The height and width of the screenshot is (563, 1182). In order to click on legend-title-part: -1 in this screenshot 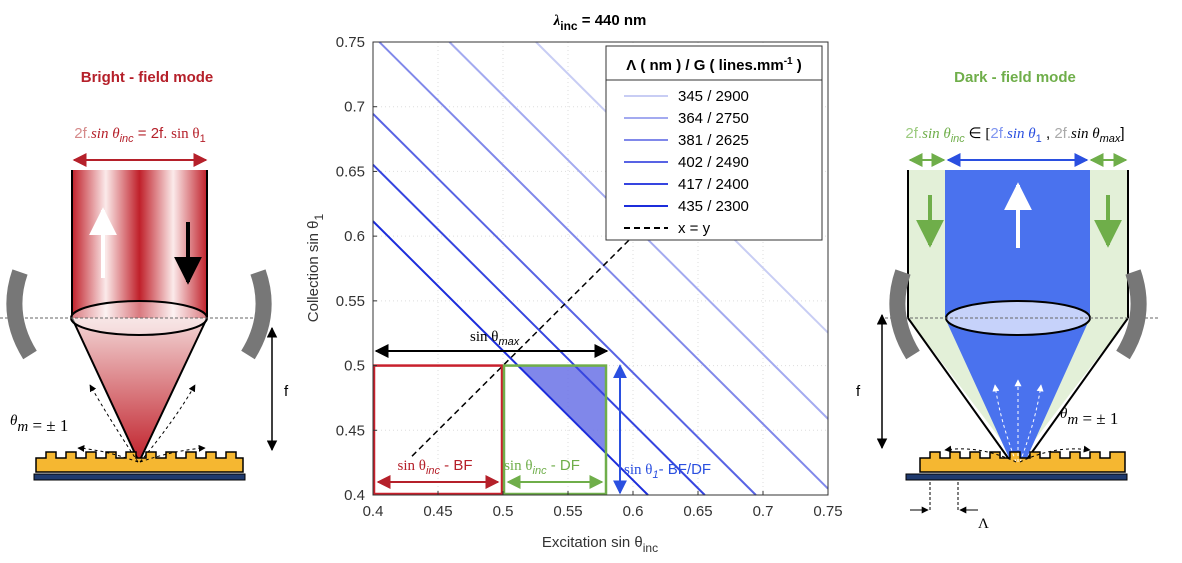, I will do `click(788, 61)`.